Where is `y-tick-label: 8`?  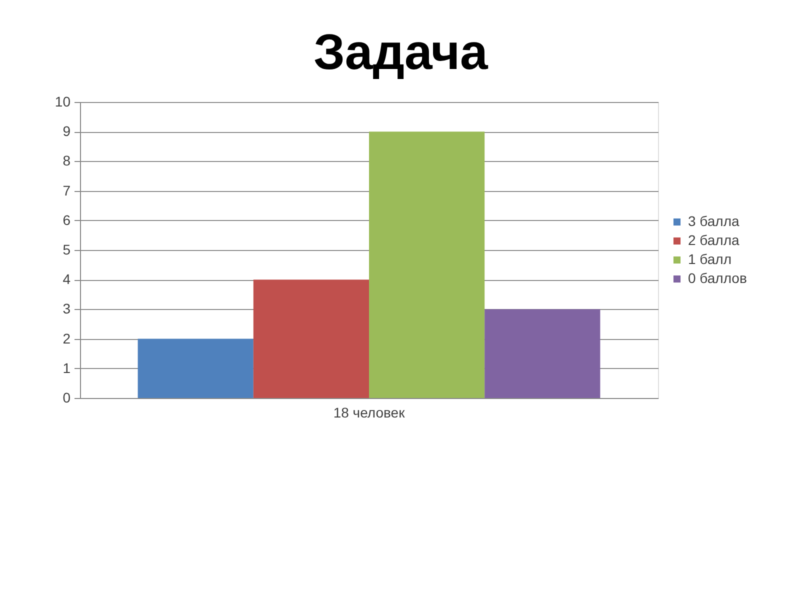 y-tick-label: 8 is located at coordinates (66, 160).